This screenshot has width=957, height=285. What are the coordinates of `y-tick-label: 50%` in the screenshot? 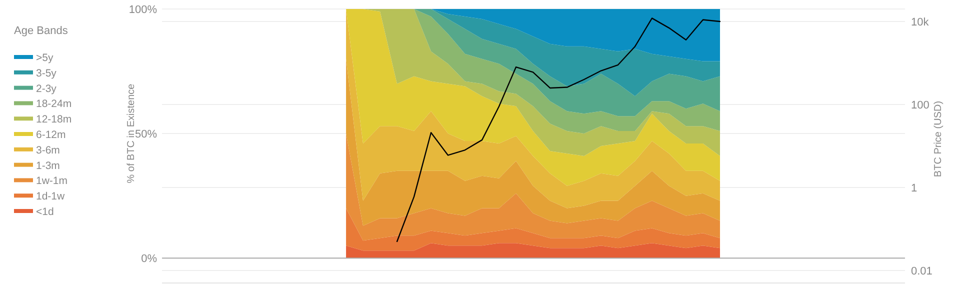 It's located at (146, 134).